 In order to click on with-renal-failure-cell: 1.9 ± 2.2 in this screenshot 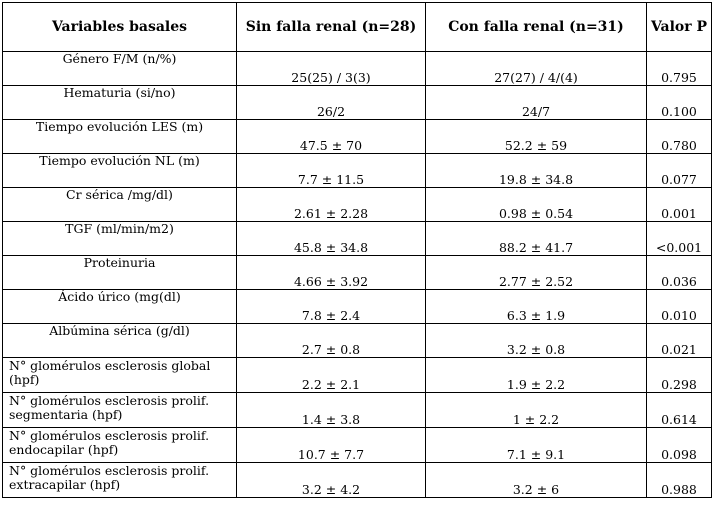, I will do `click(536, 375)`.